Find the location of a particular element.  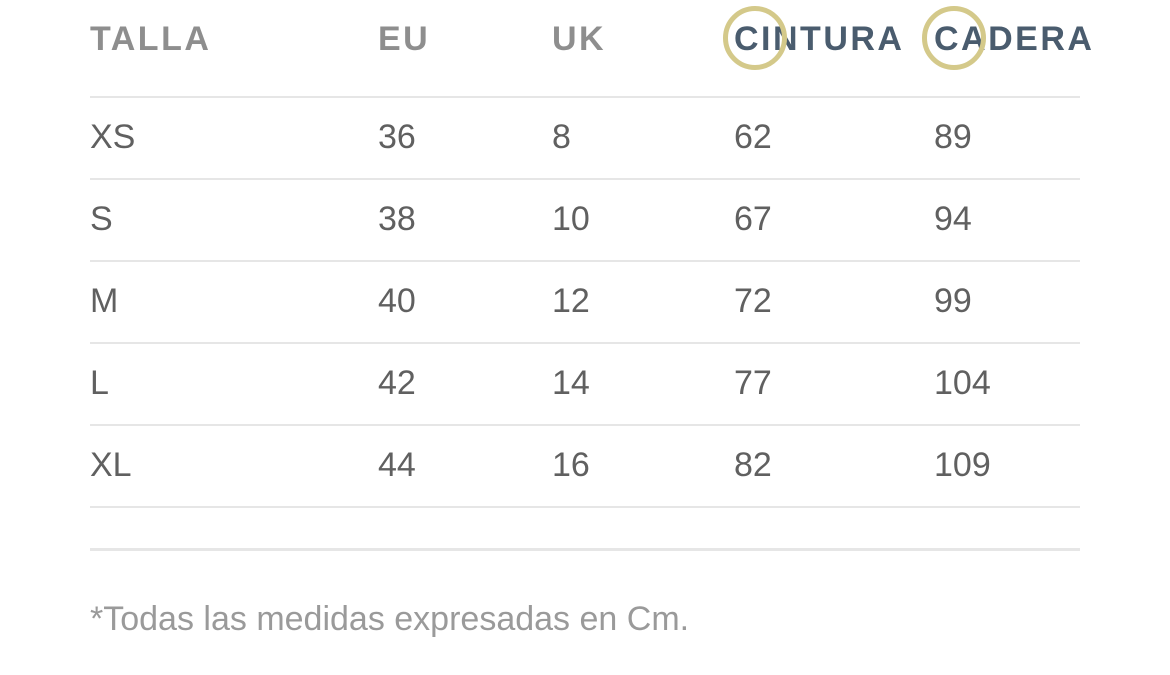

cell-cintura: 62 is located at coordinates (753, 137).